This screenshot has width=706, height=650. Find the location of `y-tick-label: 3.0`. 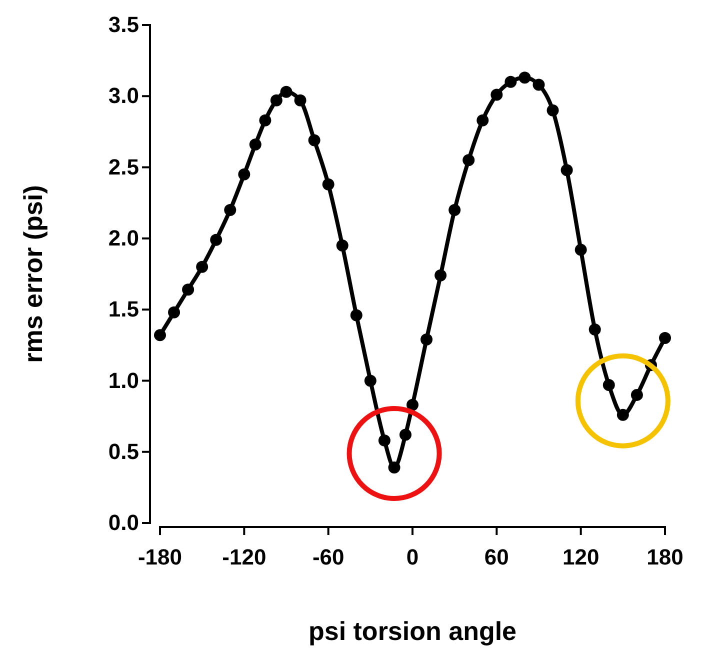

y-tick-label: 3.0 is located at coordinates (123, 95).